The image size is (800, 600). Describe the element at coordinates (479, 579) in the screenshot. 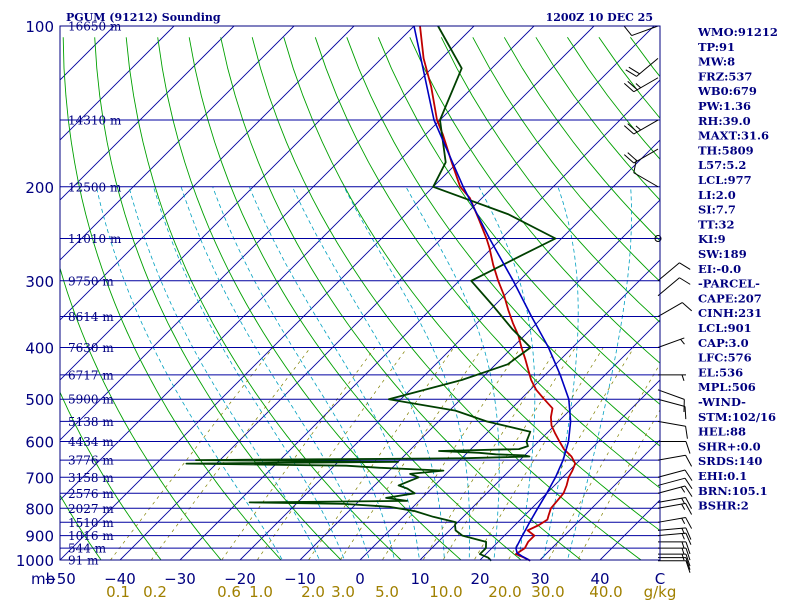

I see `temperature-tick-label: 20` at that location.